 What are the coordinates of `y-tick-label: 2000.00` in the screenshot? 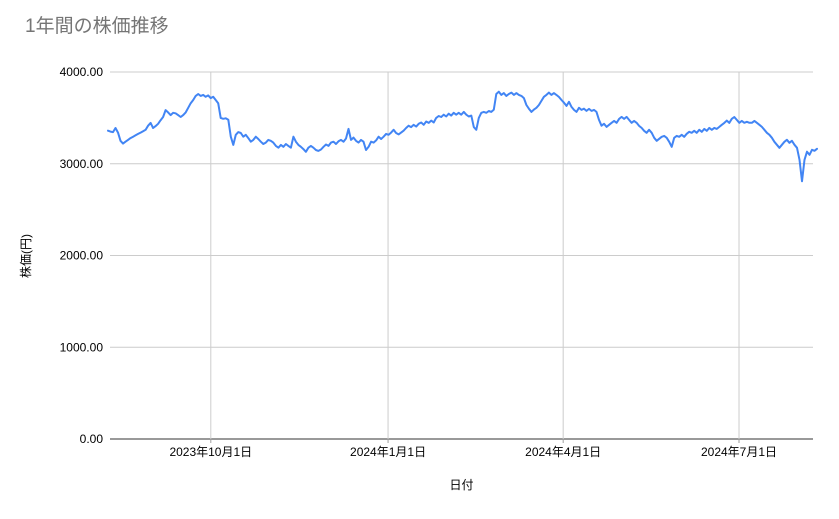 It's located at (82, 256).